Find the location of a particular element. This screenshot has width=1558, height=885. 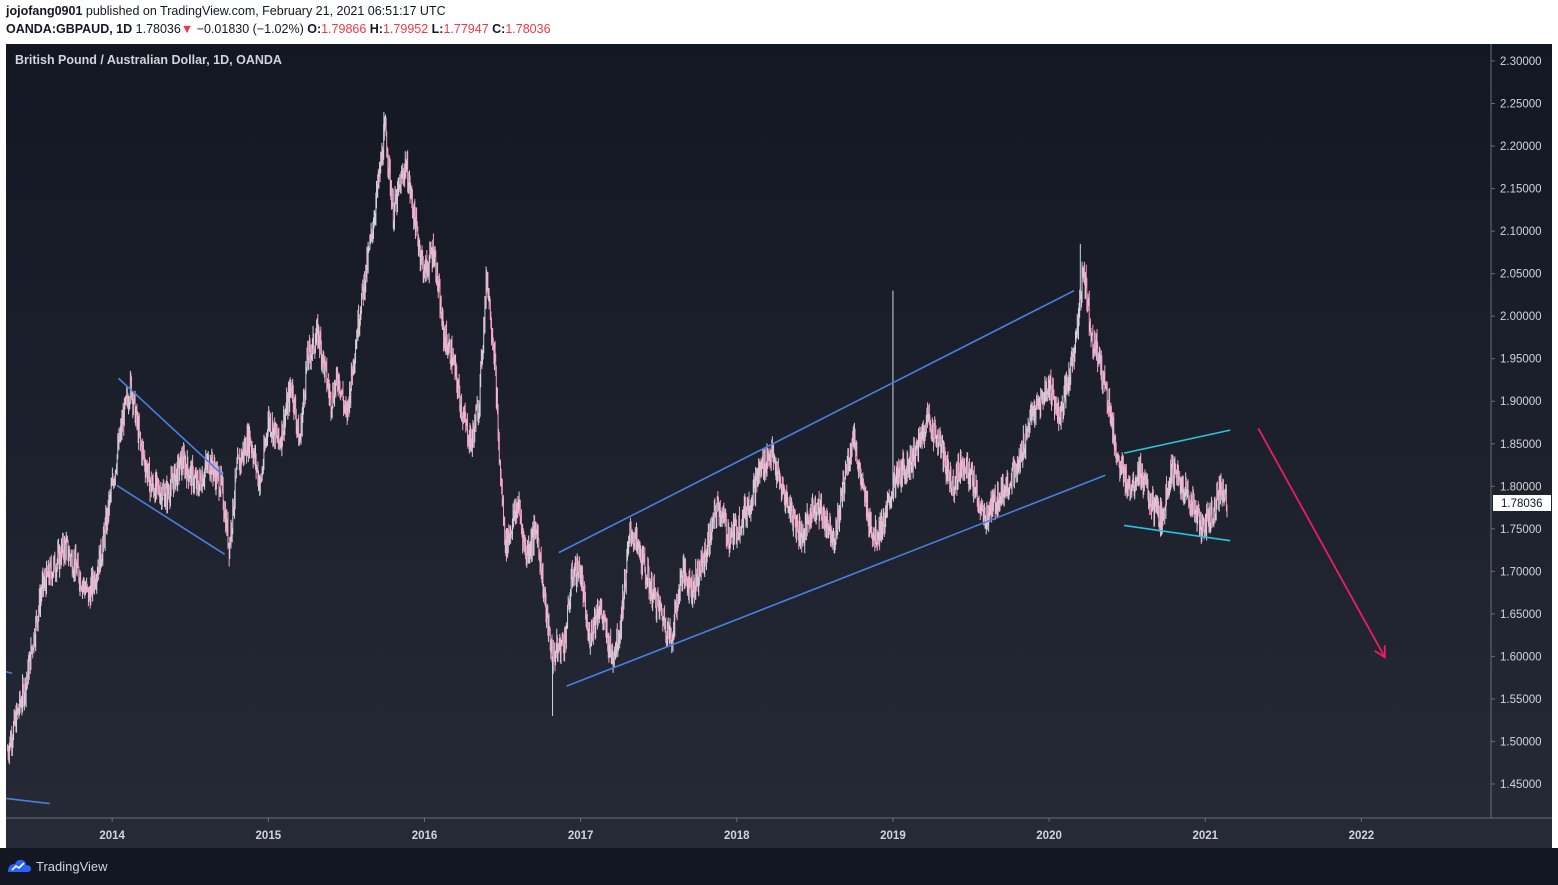

price-tick-label: 2.10000 is located at coordinates (1521, 232).